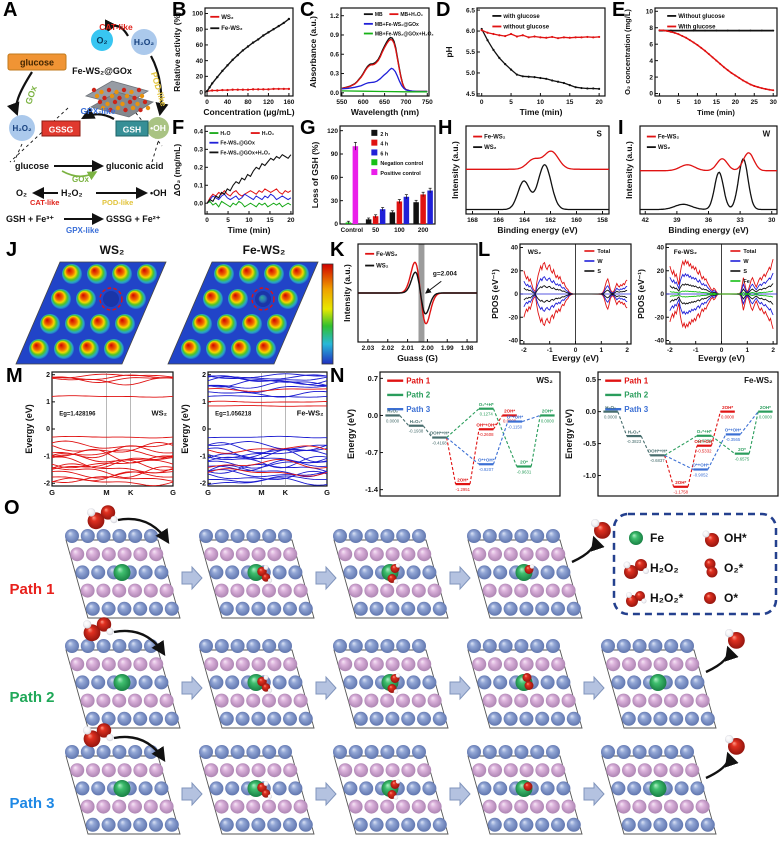  What do you see at coordinates (603, 252) in the screenshot?
I see `svg-text: Total` at bounding box center [603, 252].